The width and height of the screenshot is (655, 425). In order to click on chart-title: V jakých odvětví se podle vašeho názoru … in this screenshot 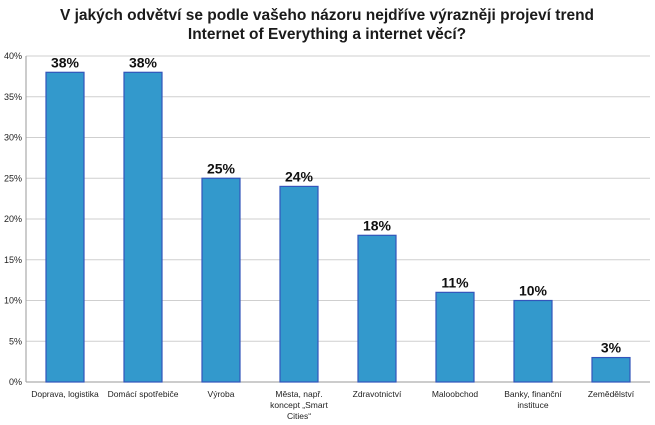, I will do `click(327, 25)`.